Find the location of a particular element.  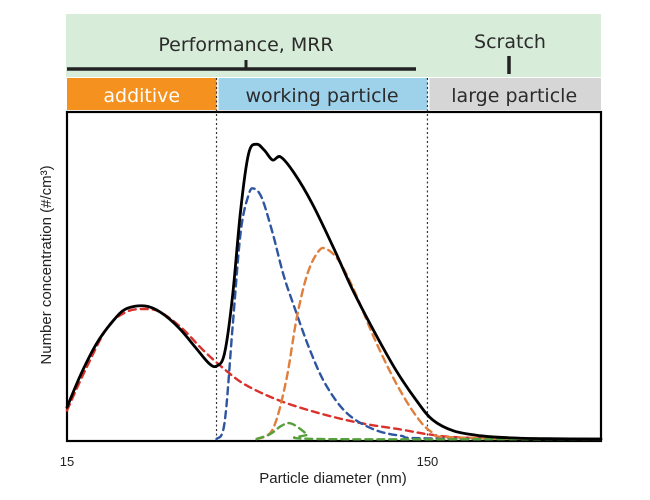

x-tick-label: 150 is located at coordinates (428, 461).